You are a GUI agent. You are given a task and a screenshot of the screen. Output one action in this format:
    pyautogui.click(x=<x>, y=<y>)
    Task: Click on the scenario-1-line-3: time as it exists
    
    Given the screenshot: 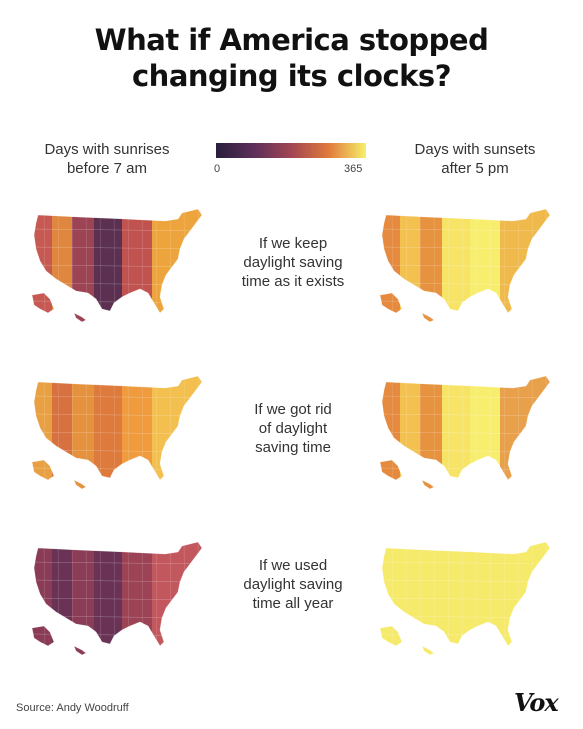 What is the action you would take?
    pyautogui.click(x=293, y=281)
    